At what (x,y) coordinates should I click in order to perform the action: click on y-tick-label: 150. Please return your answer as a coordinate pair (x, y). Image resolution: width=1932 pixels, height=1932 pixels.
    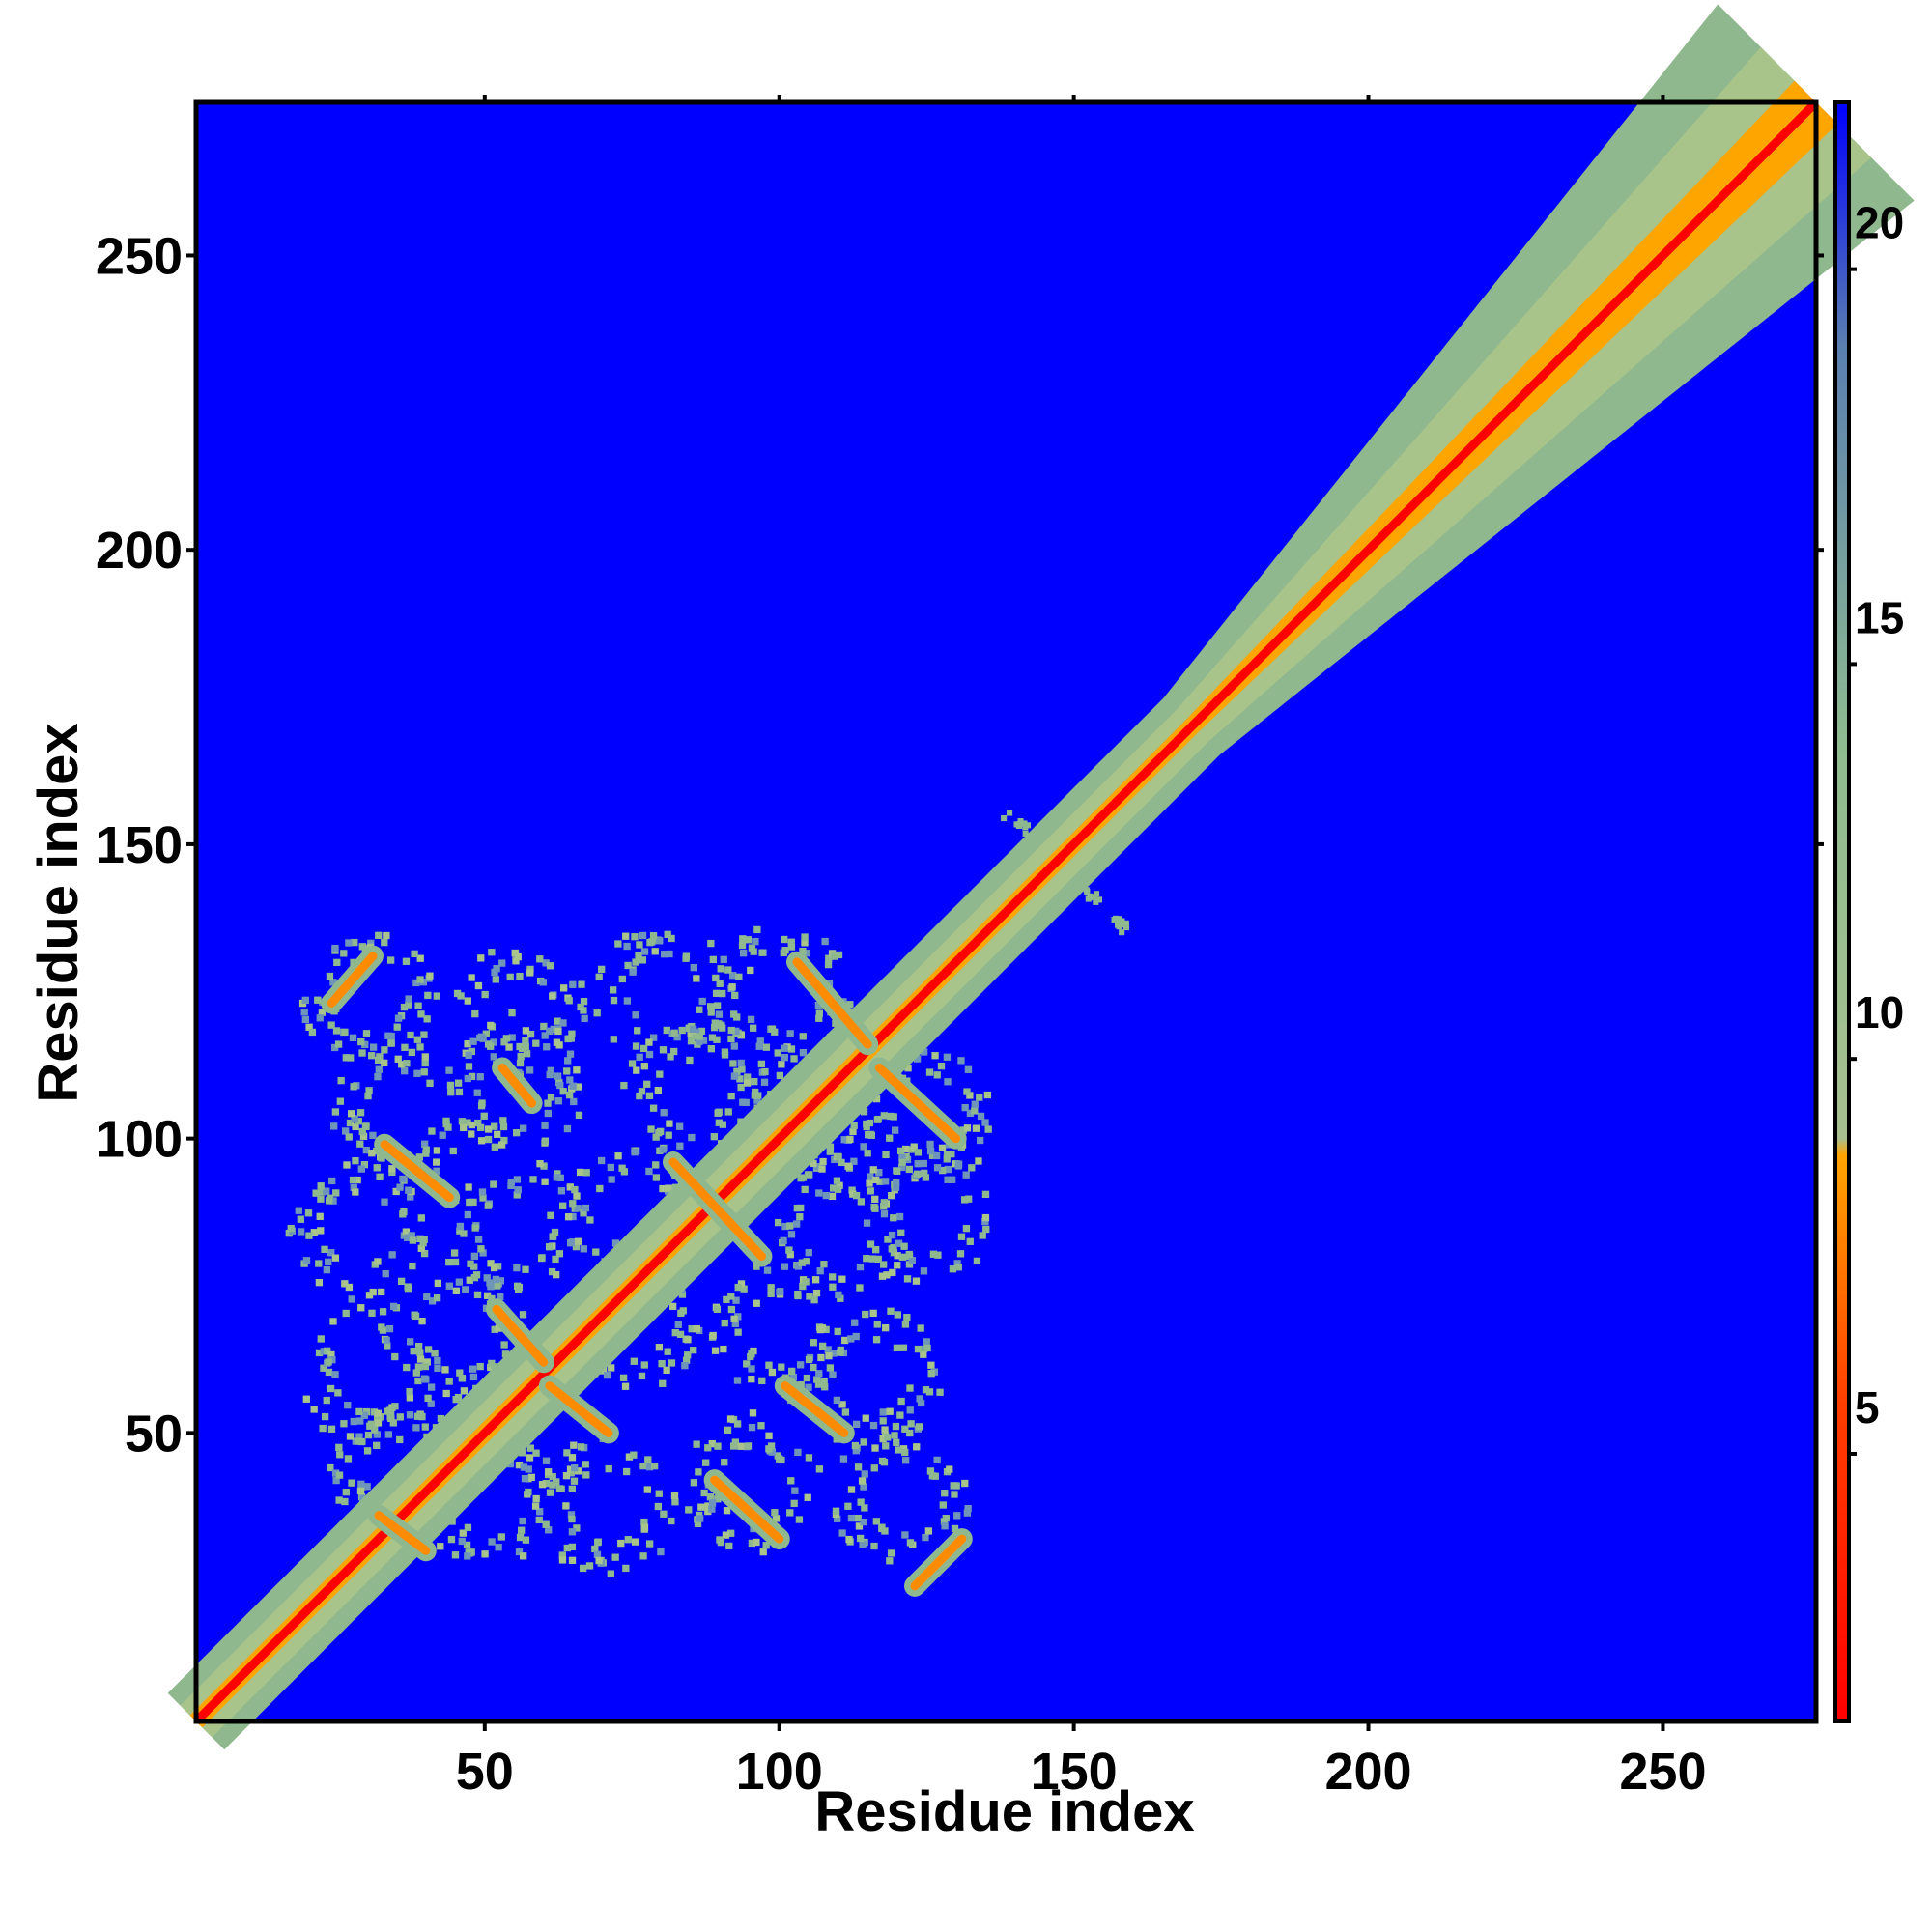
    Looking at the image, I should click on (139, 845).